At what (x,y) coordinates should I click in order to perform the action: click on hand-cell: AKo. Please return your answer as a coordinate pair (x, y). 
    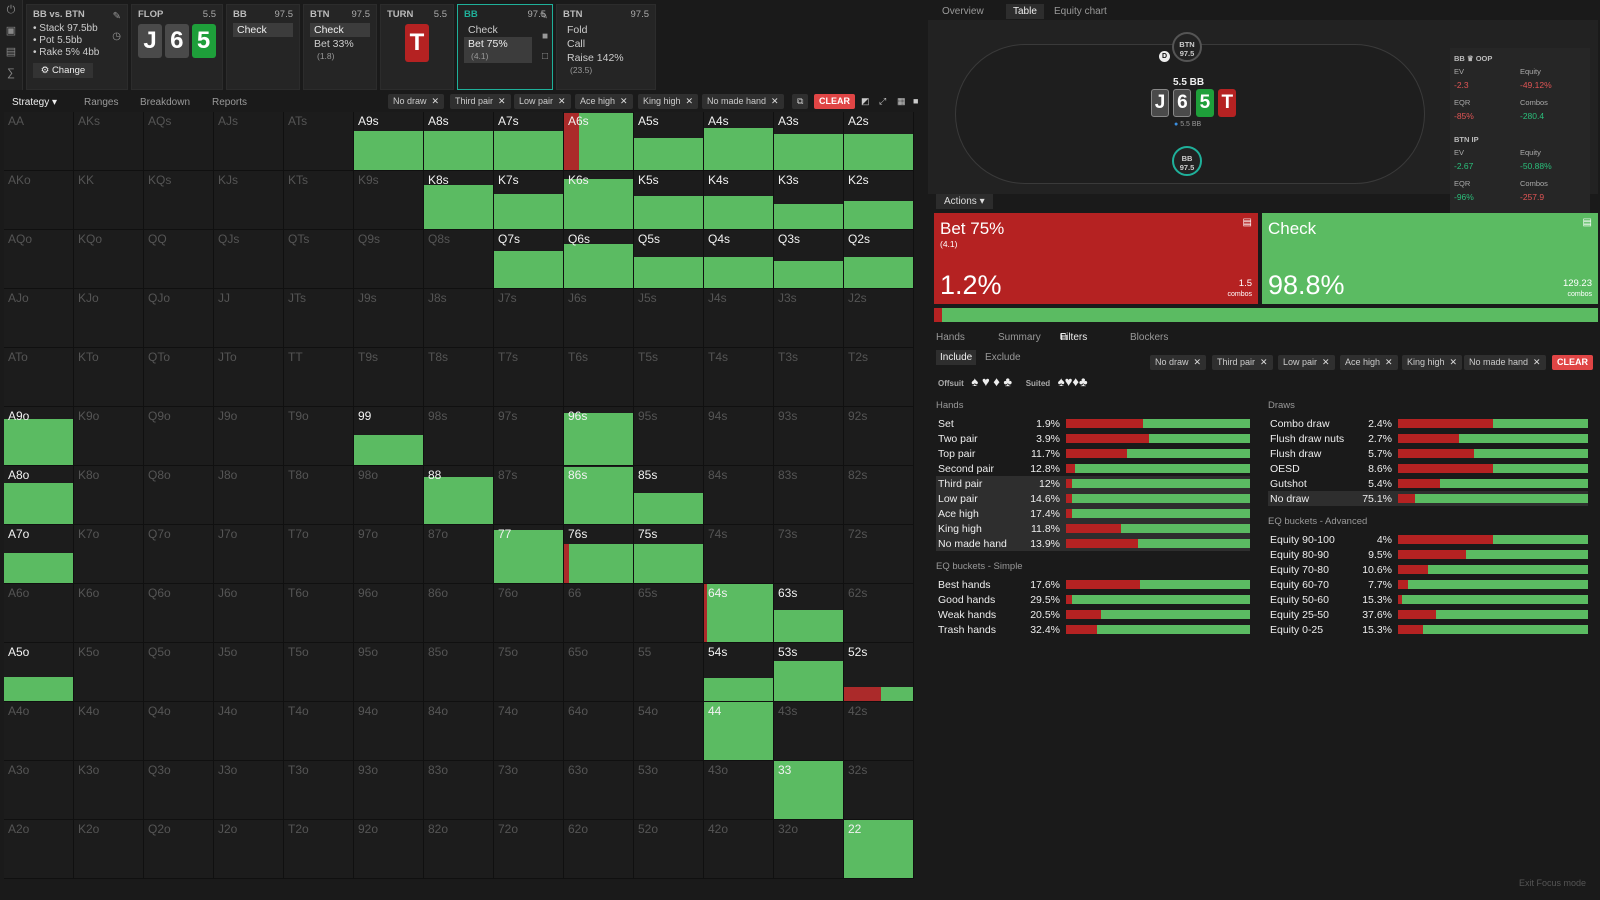
    Looking at the image, I should click on (39, 200).